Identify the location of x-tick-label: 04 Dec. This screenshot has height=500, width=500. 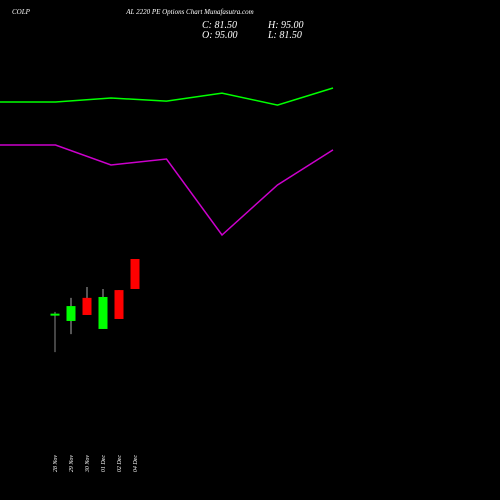
(135, 463).